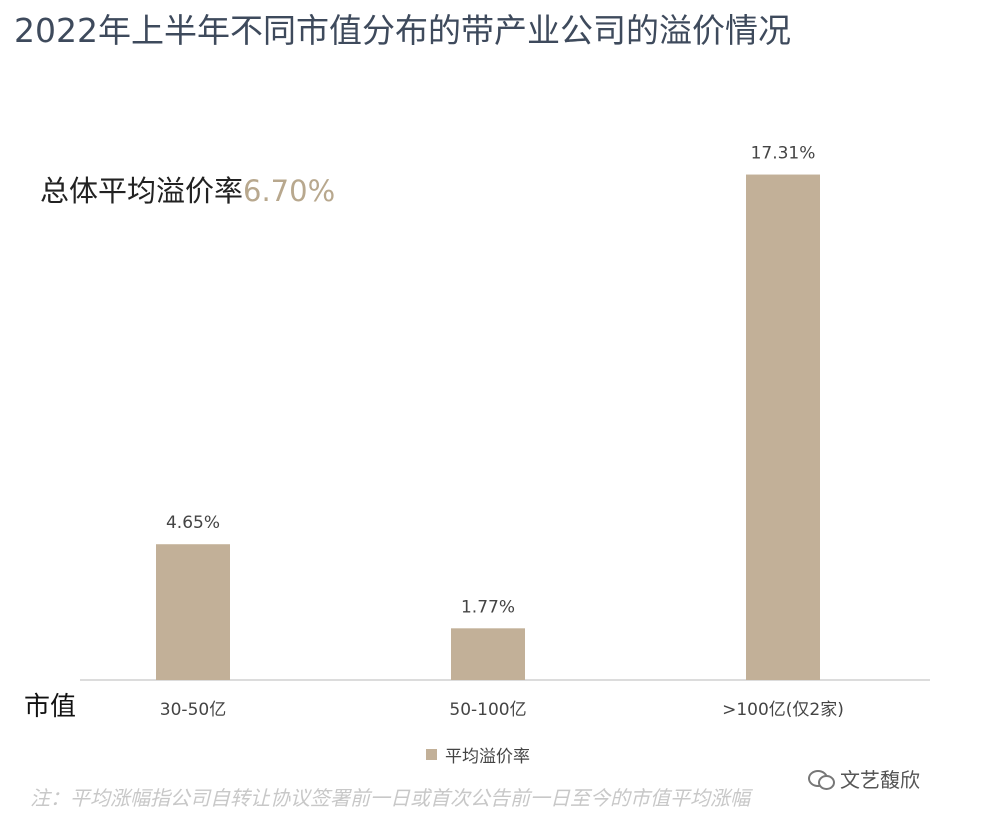  I want to click on data-label-1: 4.65%, so click(193, 523).